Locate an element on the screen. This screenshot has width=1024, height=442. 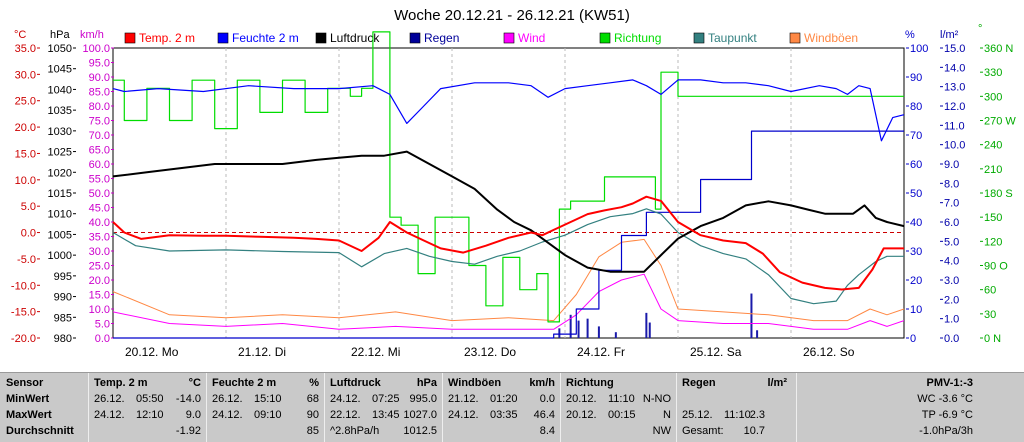
stats-value: 2.3 is located at coordinates (757, 415).